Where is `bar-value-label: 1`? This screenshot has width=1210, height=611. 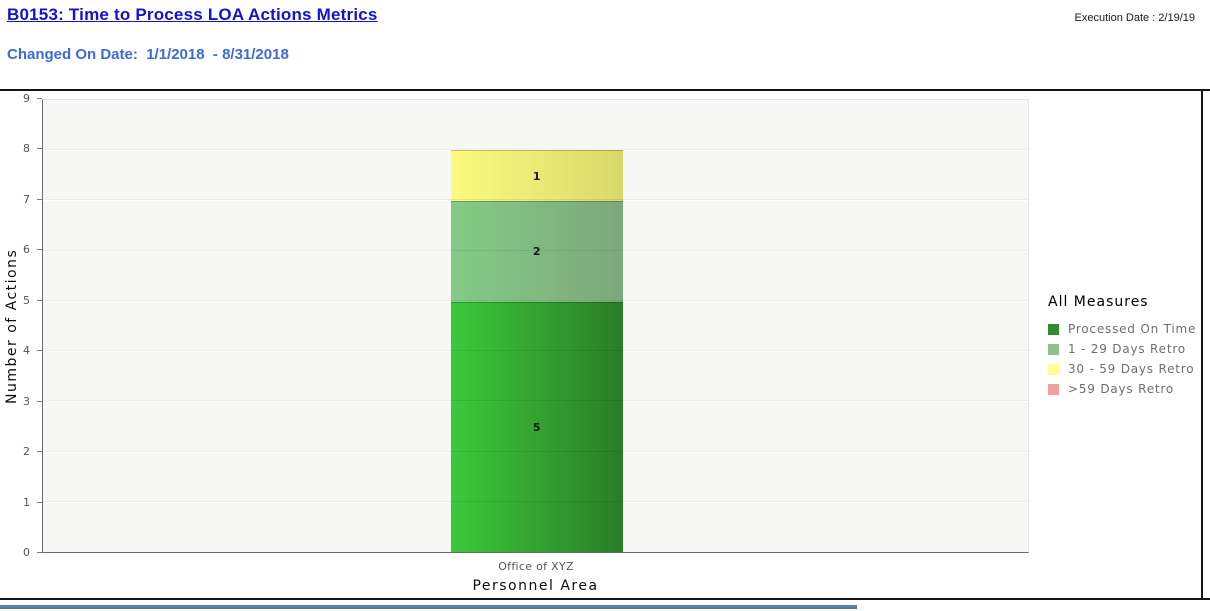 bar-value-label: 1 is located at coordinates (537, 176).